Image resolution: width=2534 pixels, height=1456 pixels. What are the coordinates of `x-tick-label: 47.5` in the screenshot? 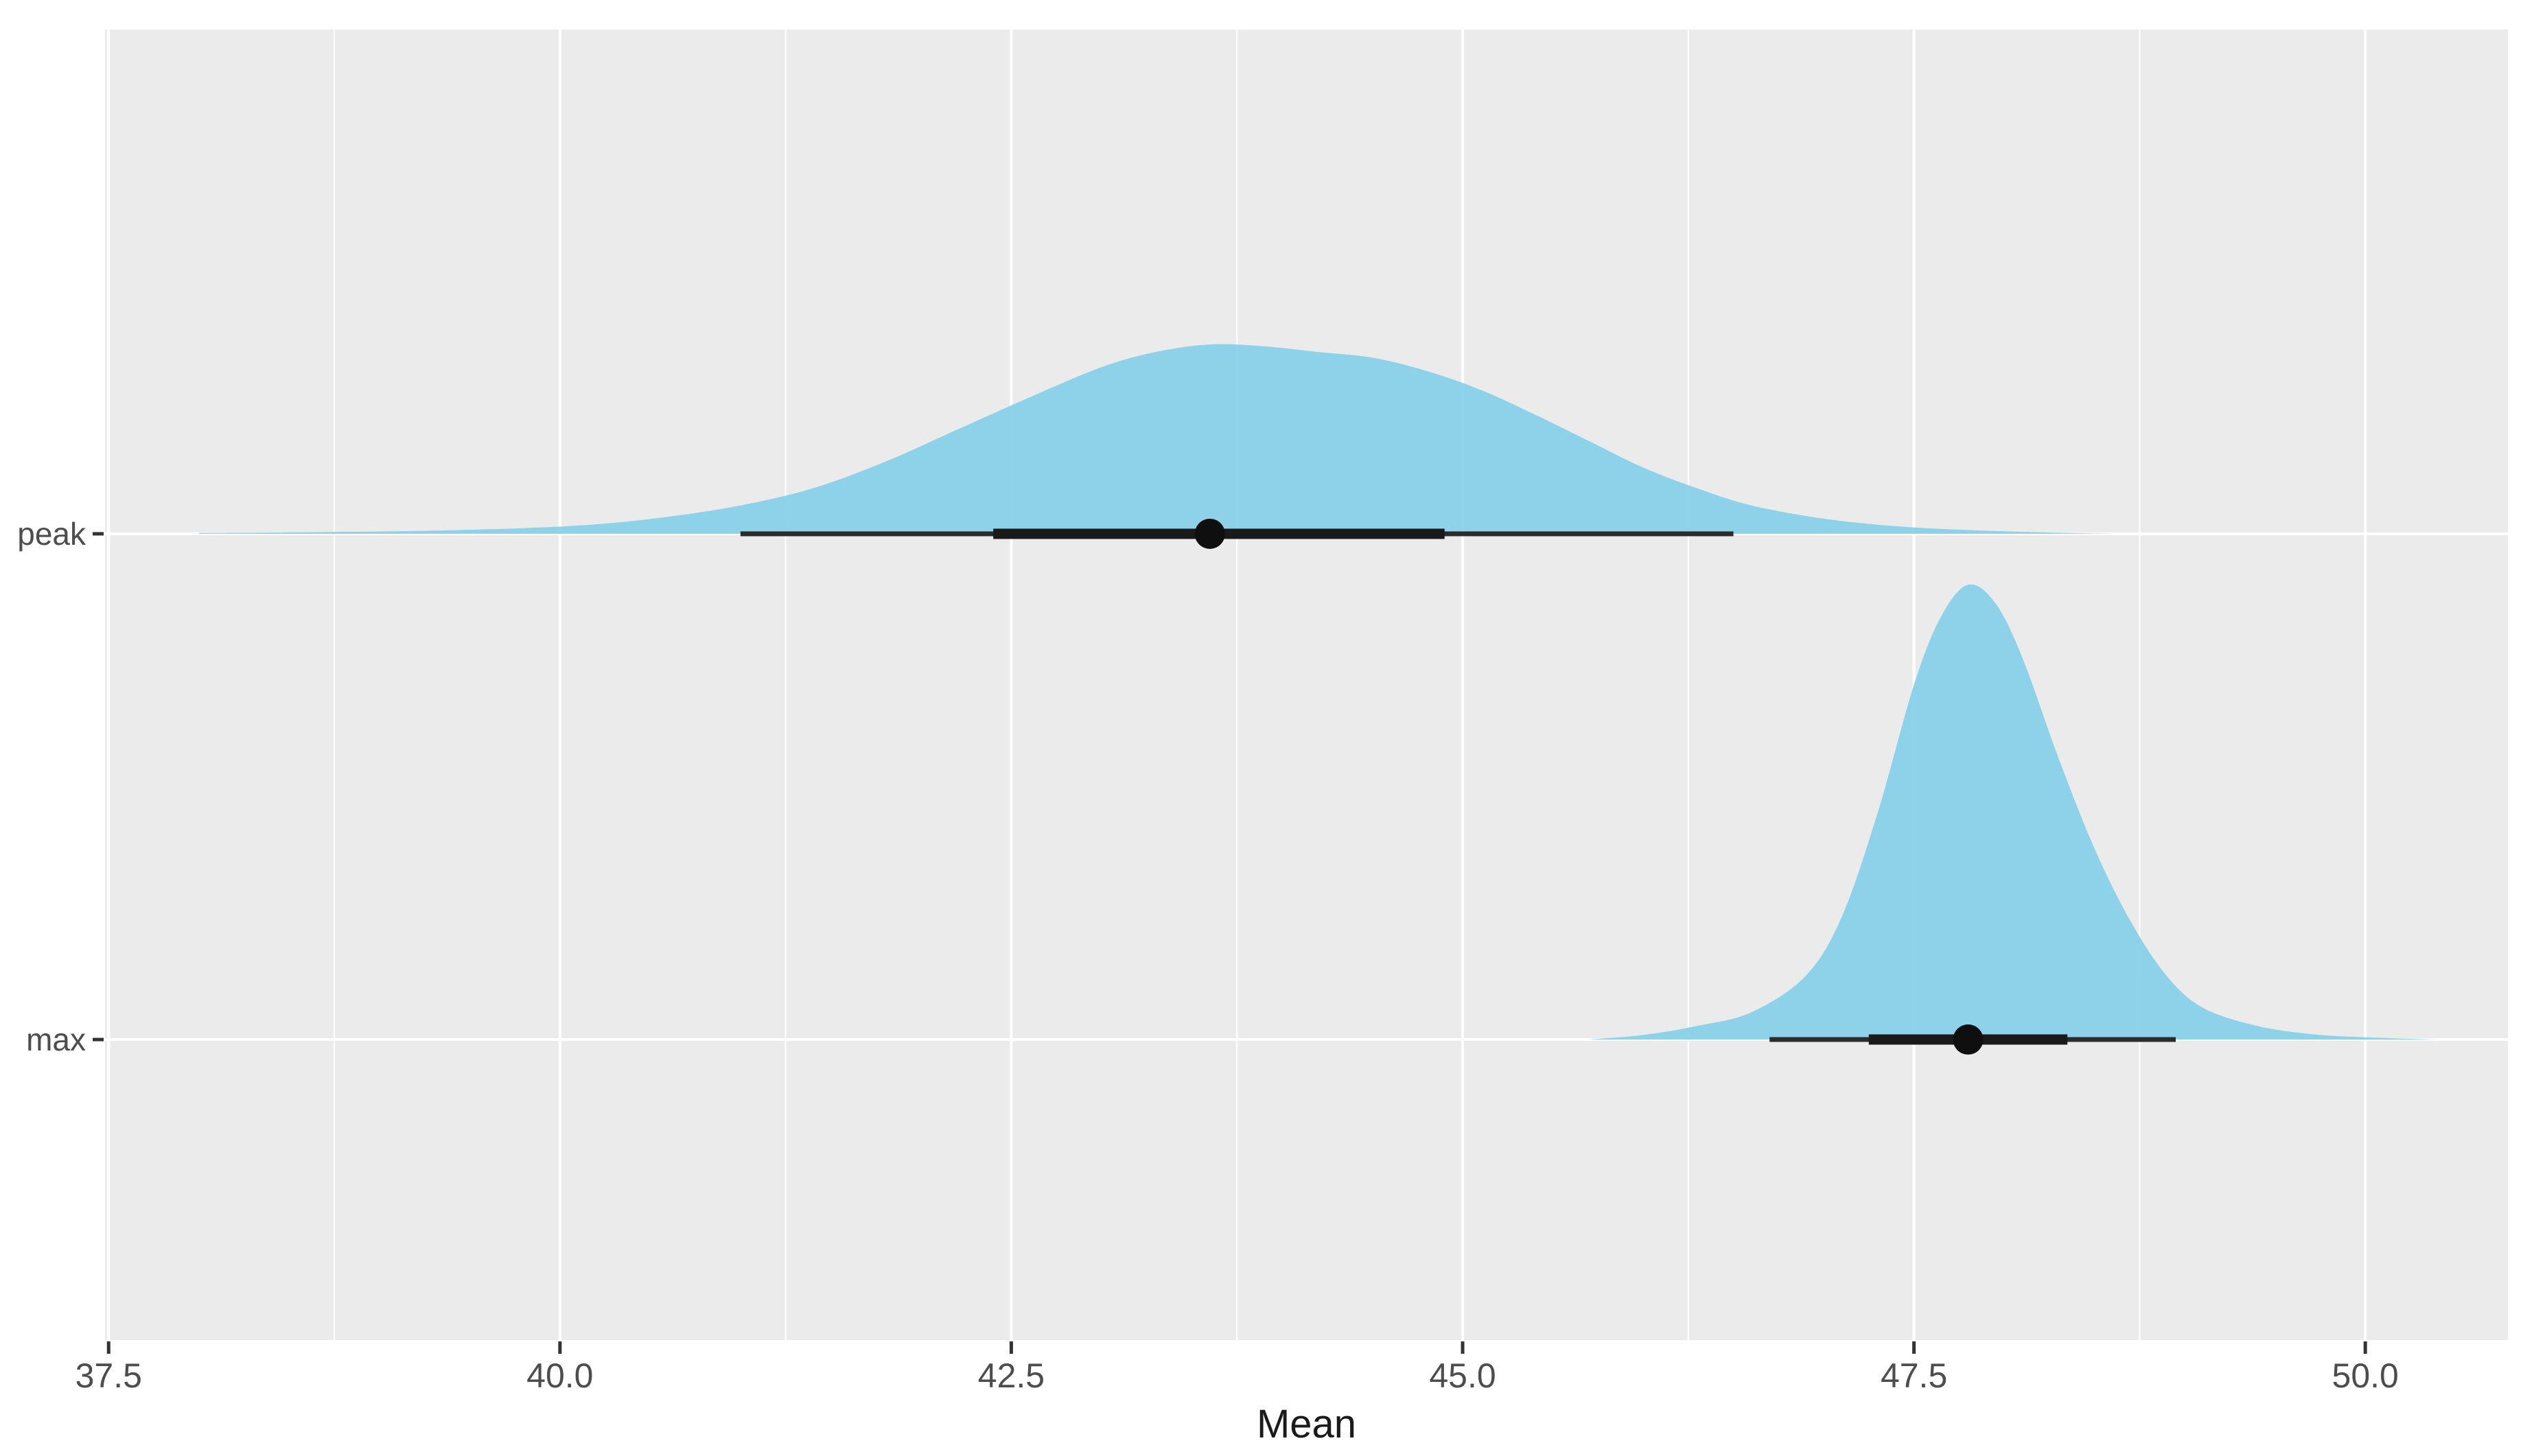 It's located at (1914, 1376).